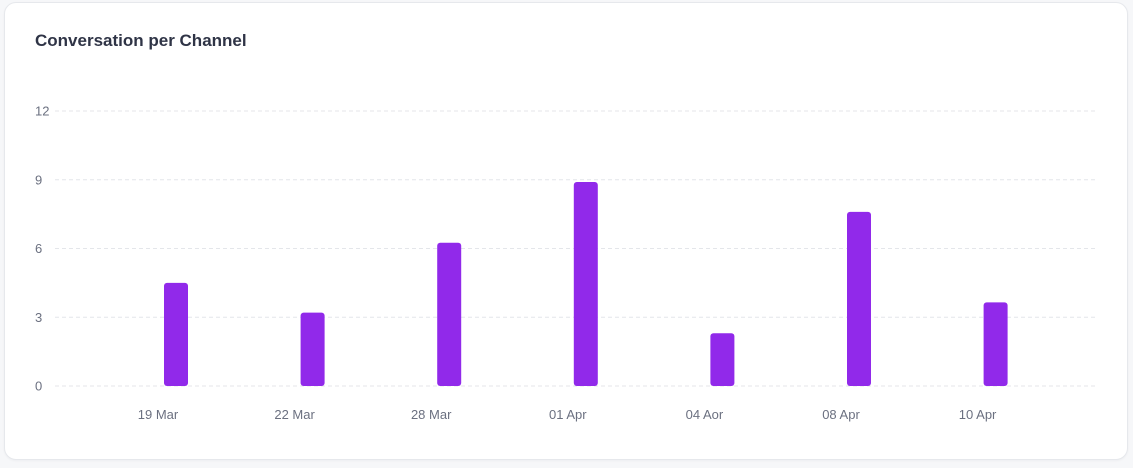 This screenshot has height=468, width=1133. Describe the element at coordinates (294, 414) in the screenshot. I see `x-tick-label: 22 Mar` at that location.